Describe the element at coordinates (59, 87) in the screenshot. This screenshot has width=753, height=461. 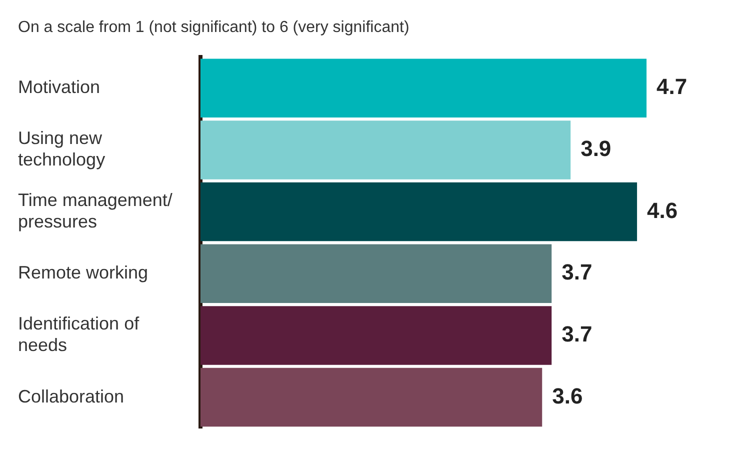
I see `y-tick-label: Motivation` at that location.